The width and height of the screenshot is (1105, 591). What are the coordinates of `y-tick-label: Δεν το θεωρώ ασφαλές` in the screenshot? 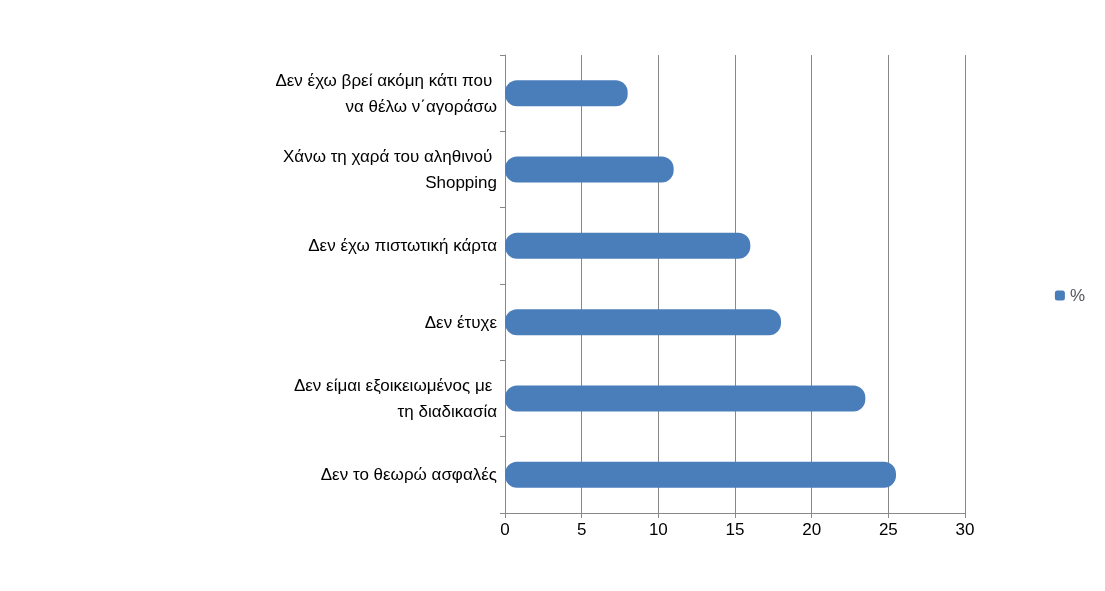 It's located at (408, 475).